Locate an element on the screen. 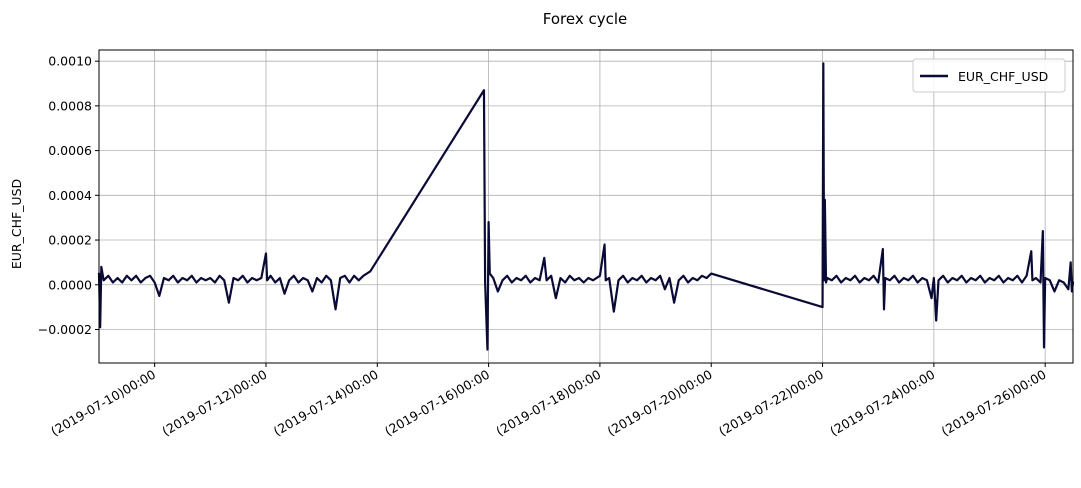  legend: EUR_CHF_USD is located at coordinates (989, 75).